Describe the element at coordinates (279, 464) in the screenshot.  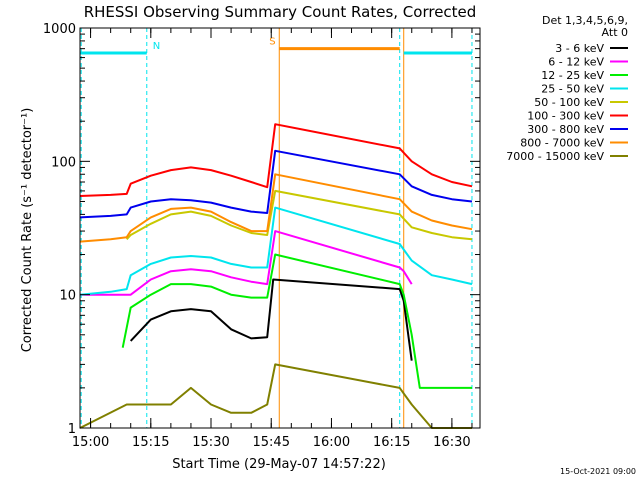
I see `x-axis-label: Start Time (29-May-07 14:57:22)` at that location.